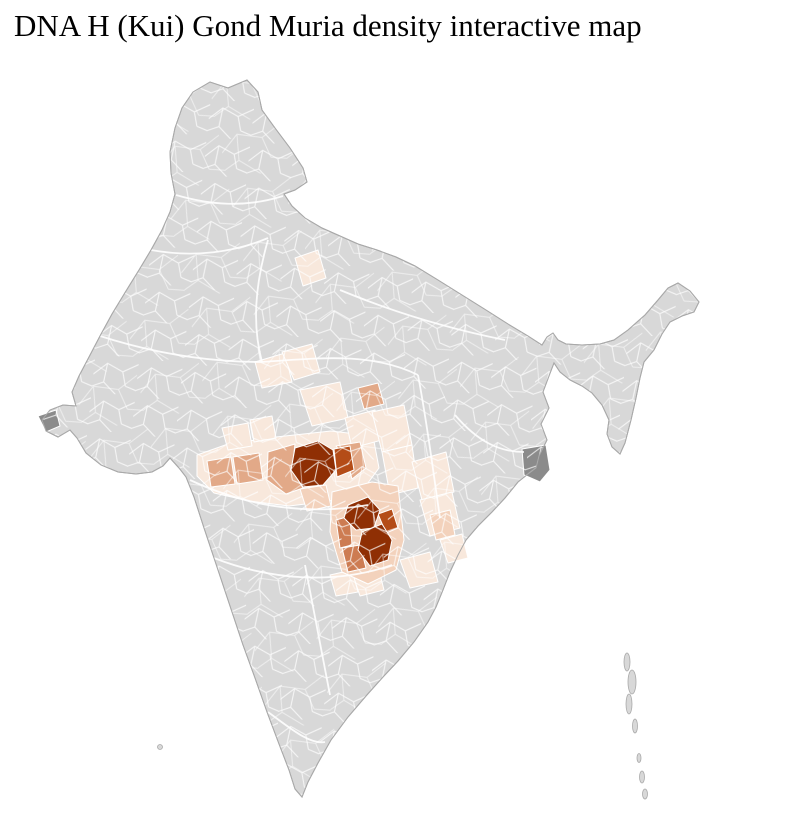 The width and height of the screenshot is (797, 827). Describe the element at coordinates (402, 726) in the screenshot. I see `island-chain` at that location.